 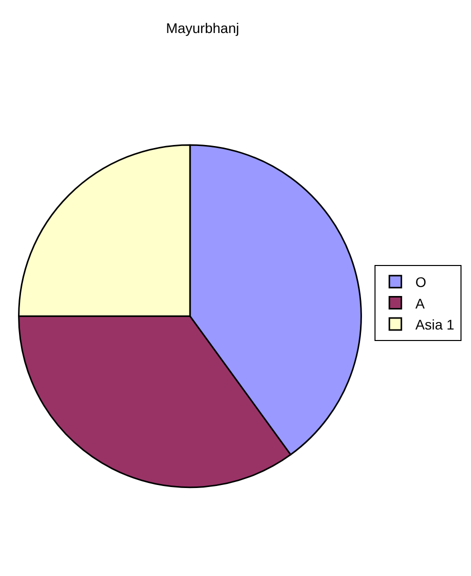 I want to click on chart-title: Mayurbhanj, so click(x=203, y=28).